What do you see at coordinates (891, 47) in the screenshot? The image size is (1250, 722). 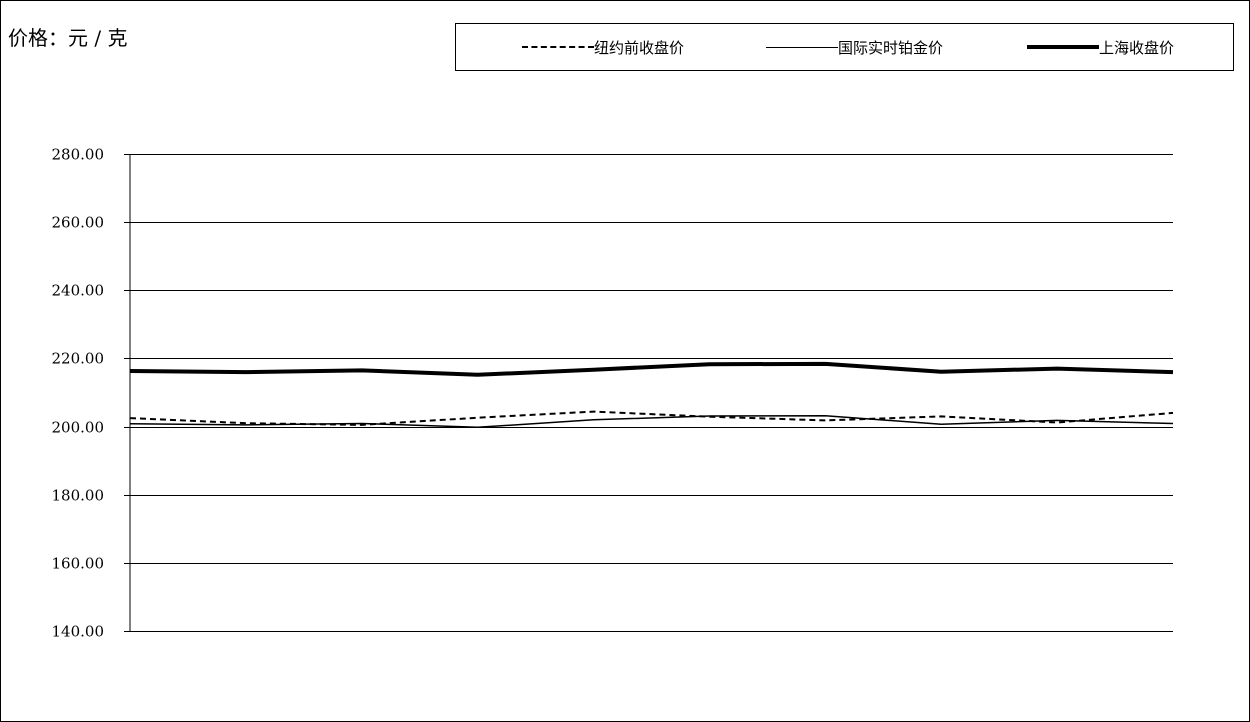 I see `legend-label-intl-platinum: 国际实时铂金价` at bounding box center [891, 47].